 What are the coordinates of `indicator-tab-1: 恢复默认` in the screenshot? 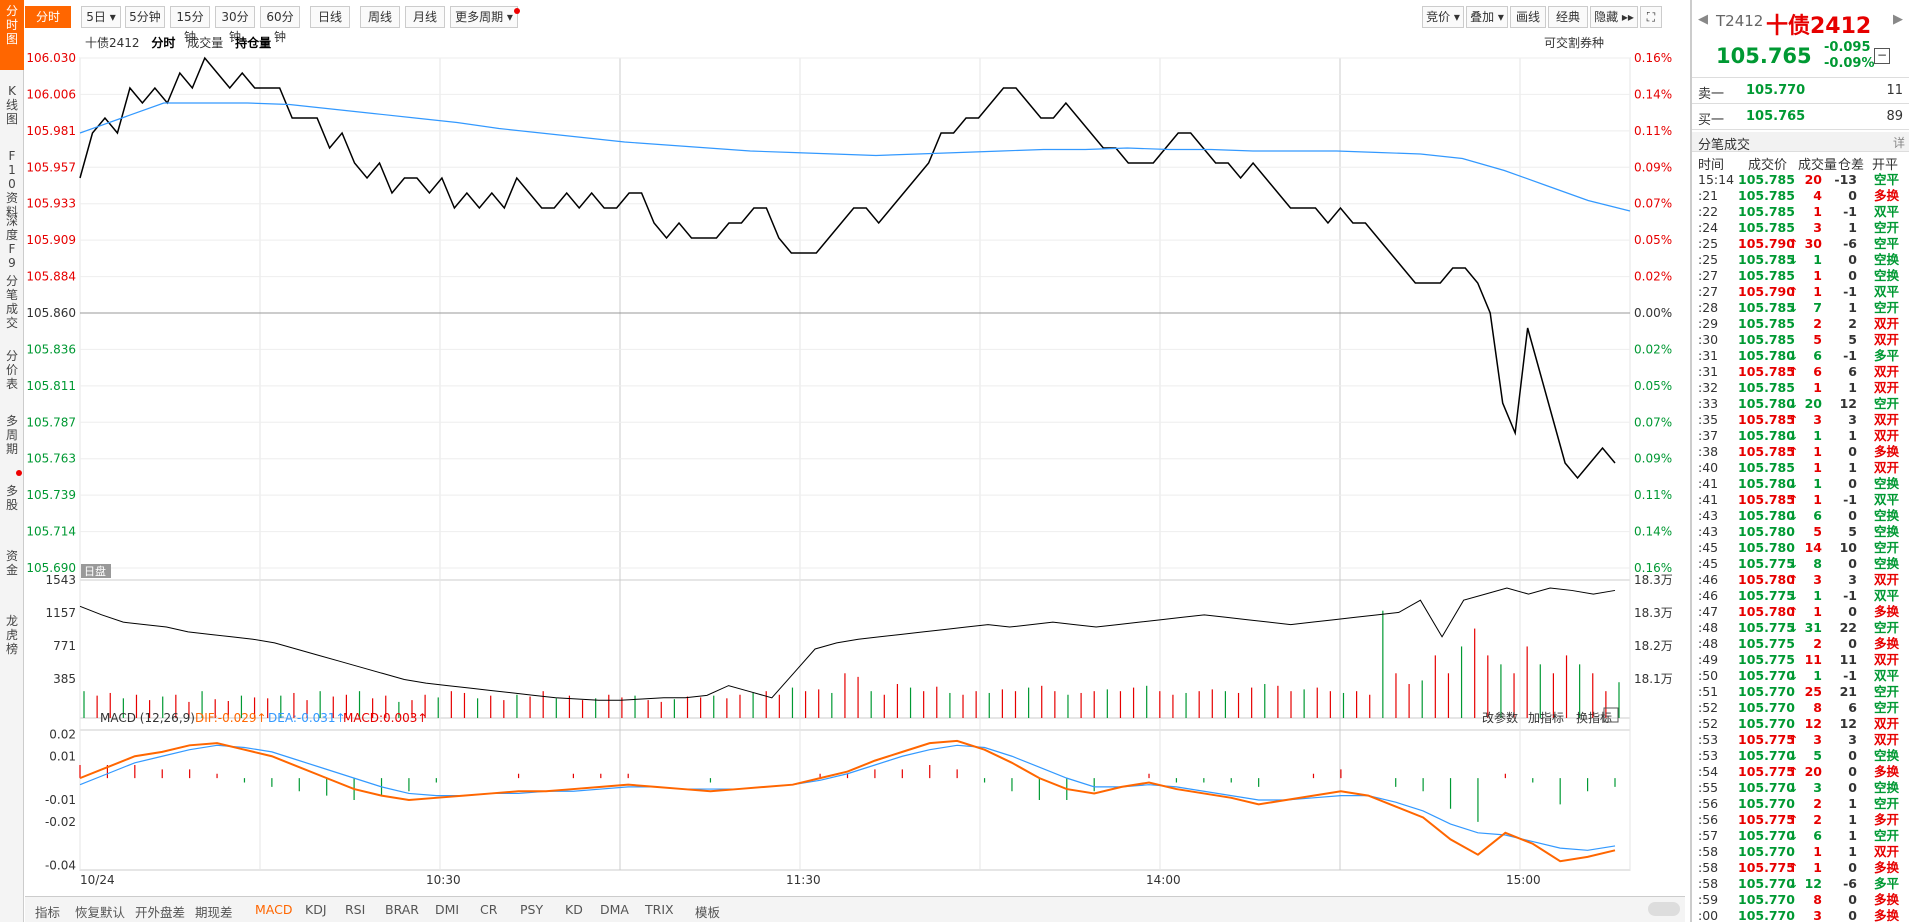 It's located at (100, 912).